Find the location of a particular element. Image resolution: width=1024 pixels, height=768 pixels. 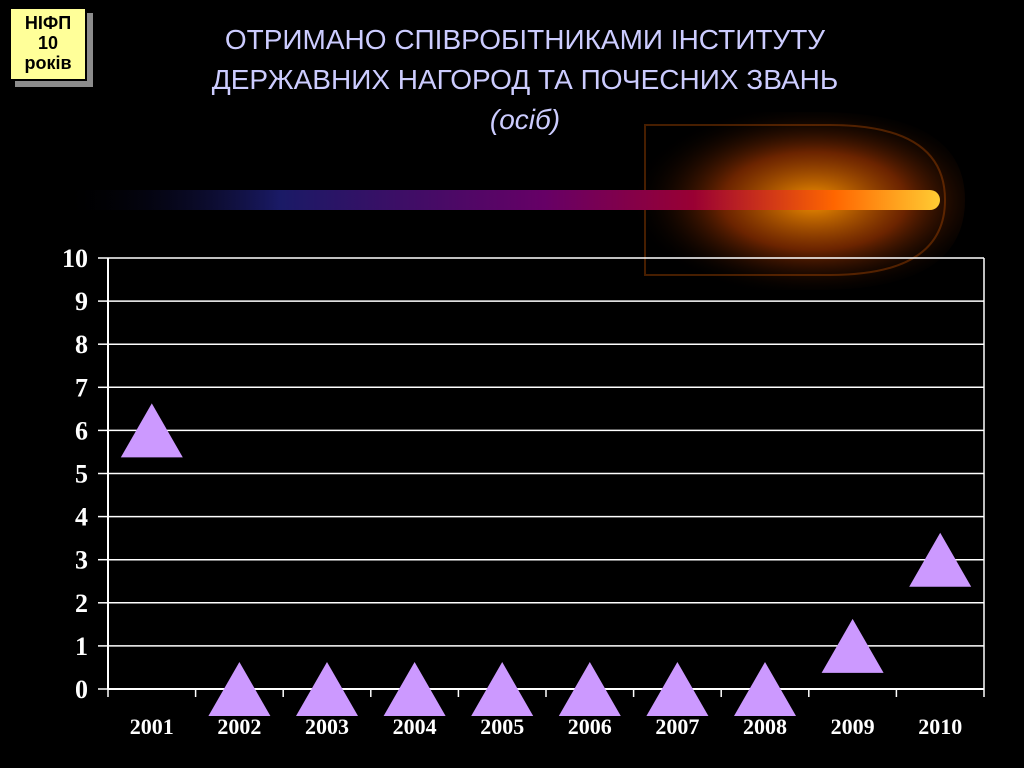

title-line-2: ДЕРЖАВНИХ НАГОРОД ТА ПОЧЕСНИХ ЗВАНЬ is located at coordinates (525, 79).